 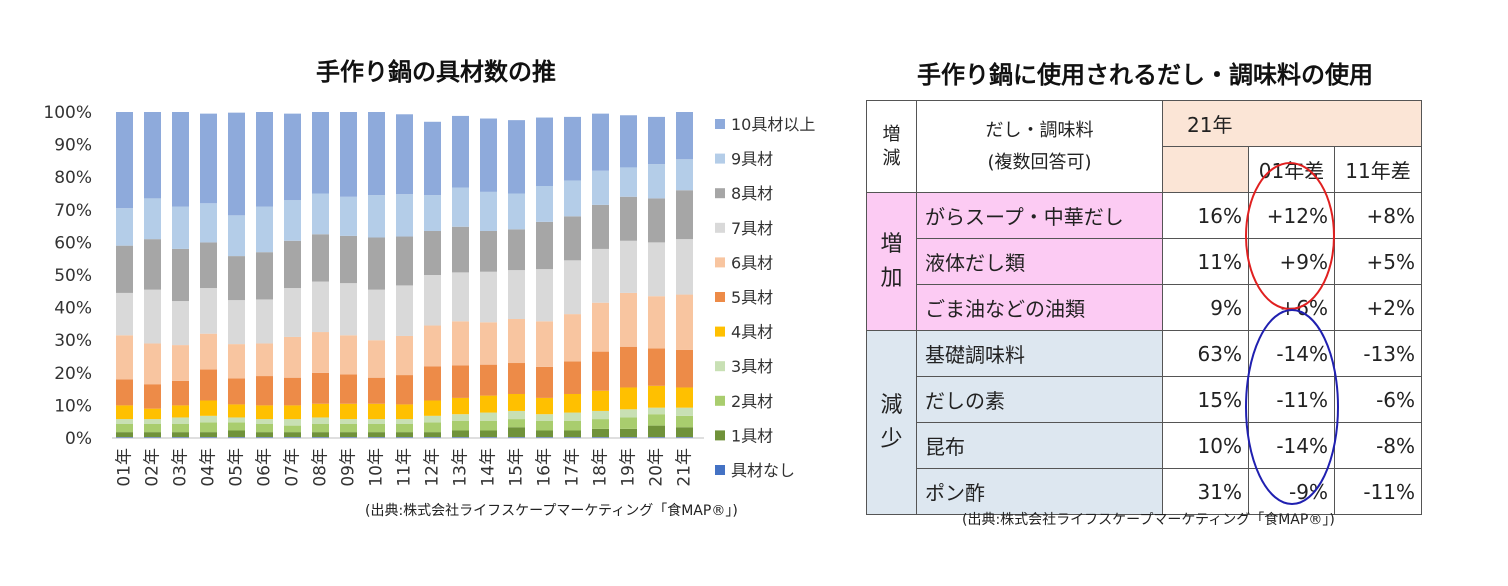 I want to click on x-tick-label: 01年, so click(x=125, y=467).